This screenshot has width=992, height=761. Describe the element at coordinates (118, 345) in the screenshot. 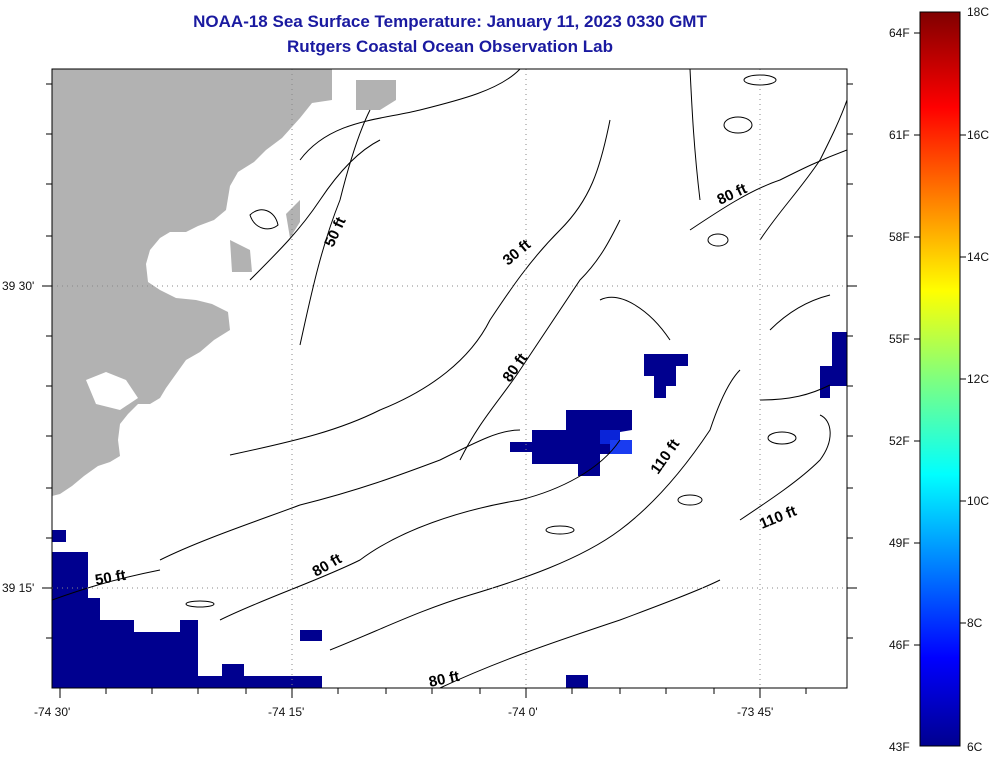

I see `land-inset` at that location.